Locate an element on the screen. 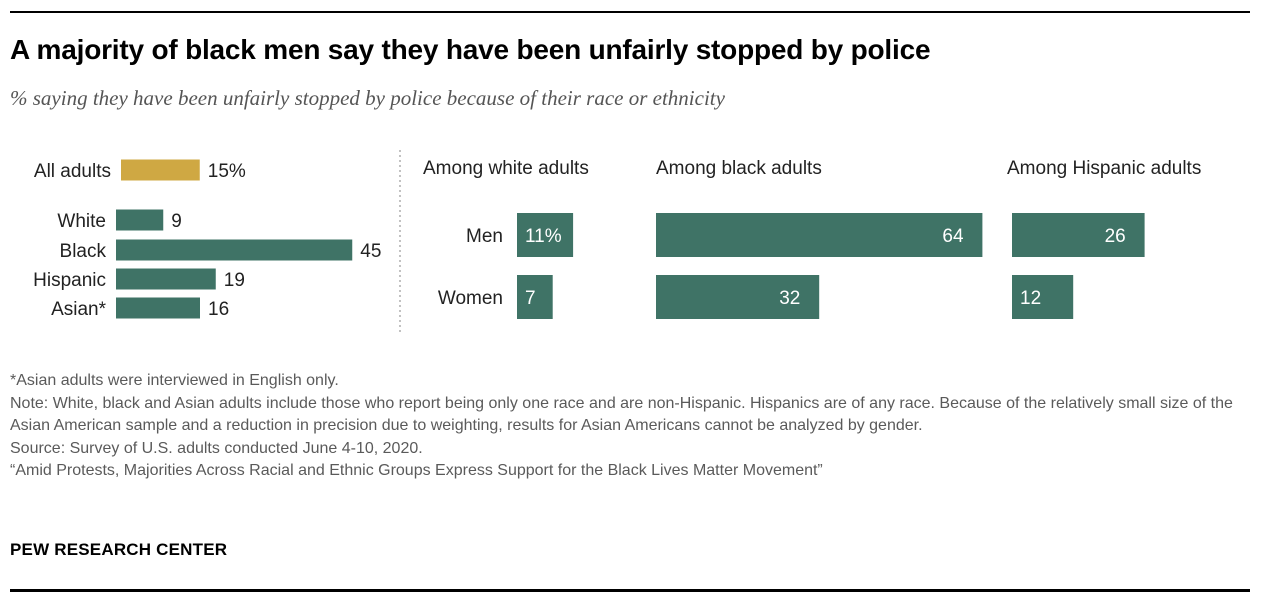  panel-title-among-hispanic-adults: Among Hispanic adults is located at coordinates (1104, 168).